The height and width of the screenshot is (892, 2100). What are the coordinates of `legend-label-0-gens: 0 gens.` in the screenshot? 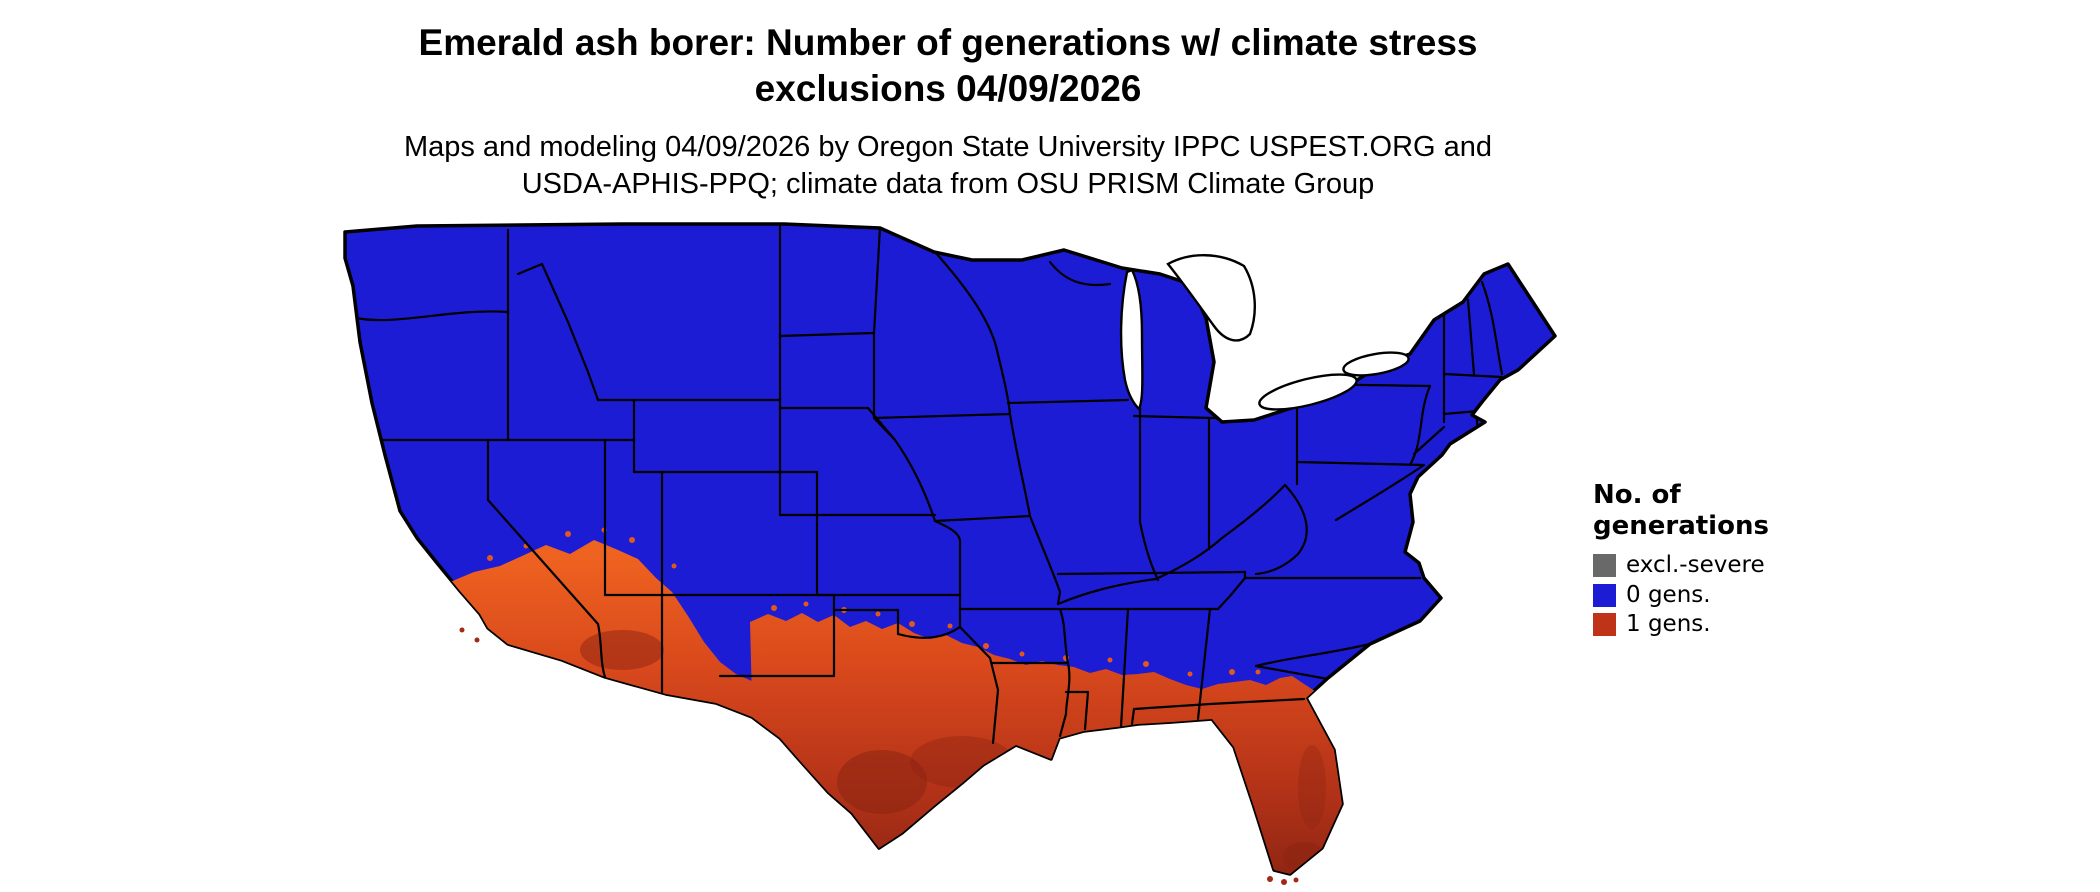 It's located at (1668, 594).